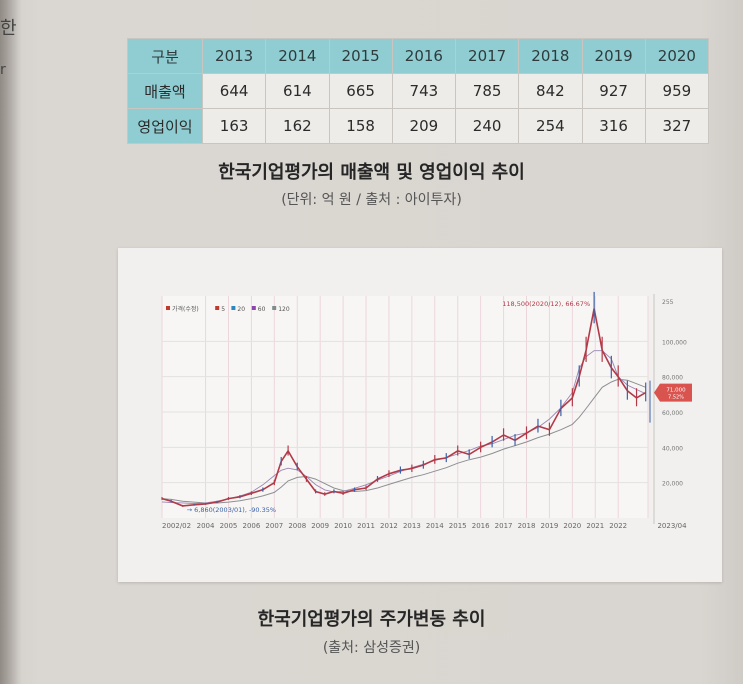 The width and height of the screenshot is (743, 684). What do you see at coordinates (613, 126) in the screenshot?
I see `table-cell: 316` at bounding box center [613, 126].